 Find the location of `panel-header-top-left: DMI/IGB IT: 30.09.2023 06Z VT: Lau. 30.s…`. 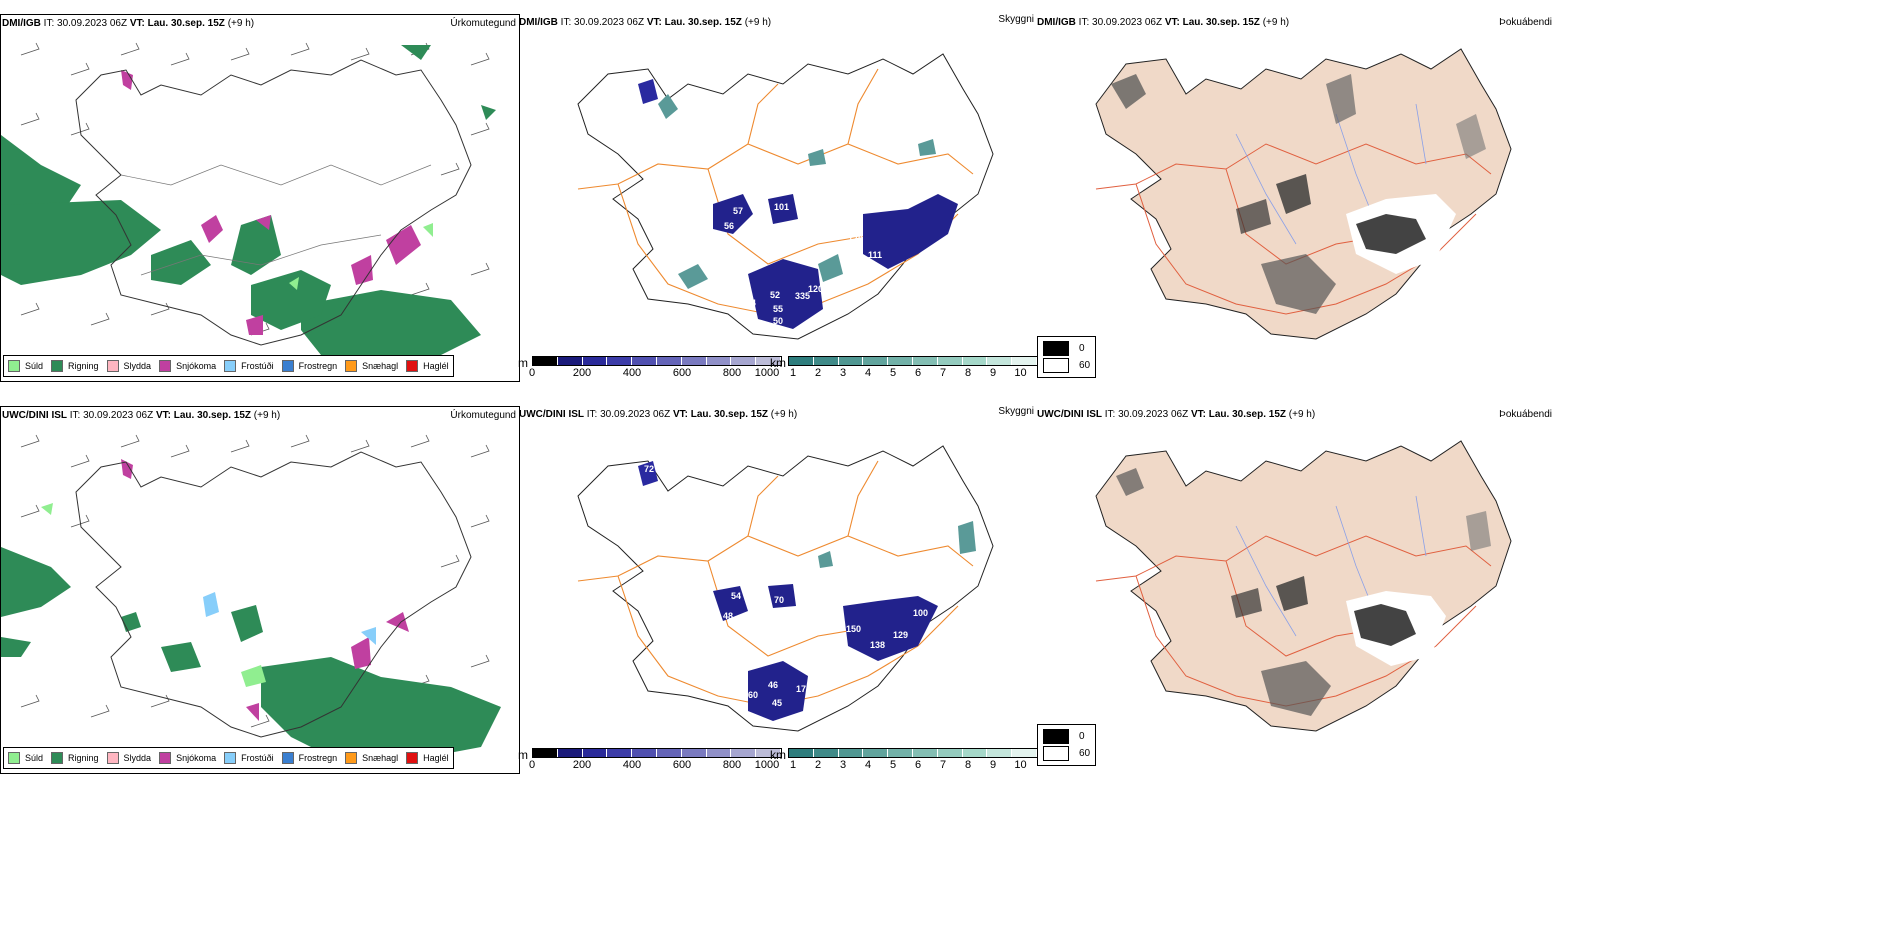

panel-header-top-left: DMI/IGB IT: 30.09.2023 06Z VT: Lau. 30.s… is located at coordinates (128, 23).